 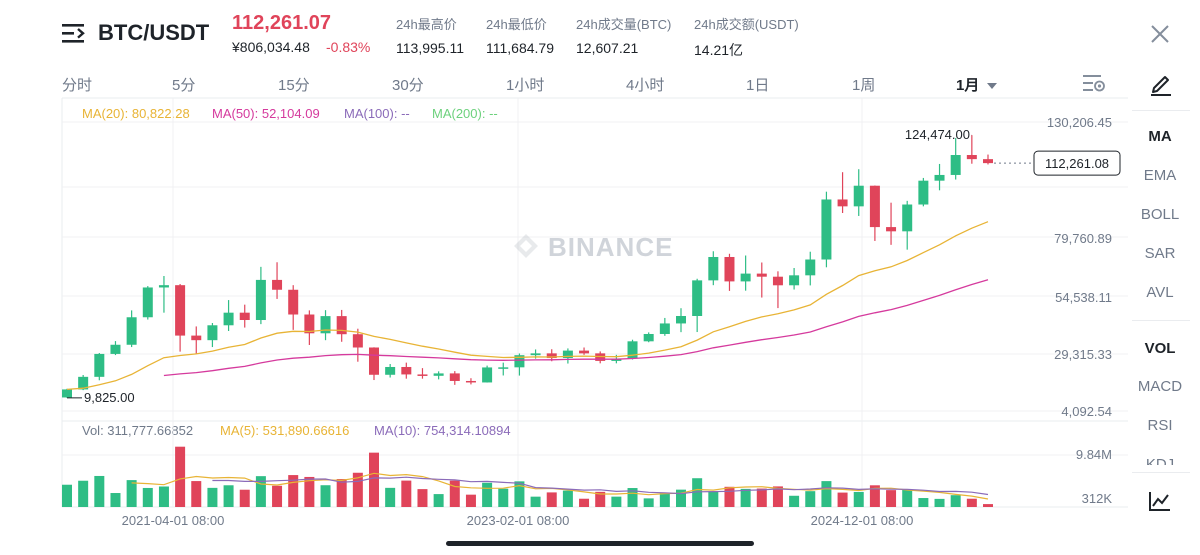 What do you see at coordinates (977, 84) in the screenshot?
I see `tab-1mo: 1月` at bounding box center [977, 84].